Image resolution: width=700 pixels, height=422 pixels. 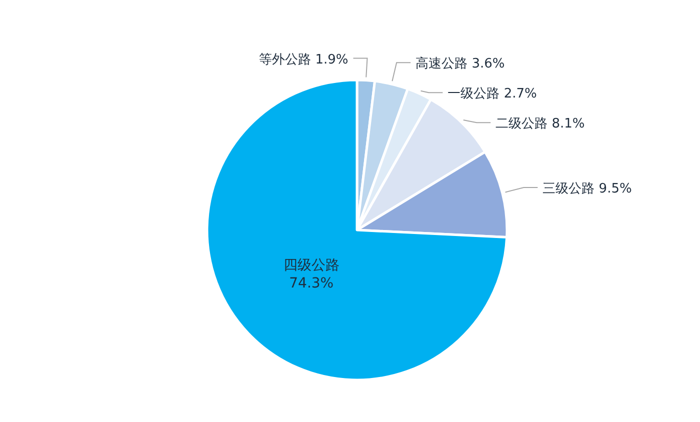 I want to click on slice-label: 高速公路 3.6%, so click(x=460, y=64).